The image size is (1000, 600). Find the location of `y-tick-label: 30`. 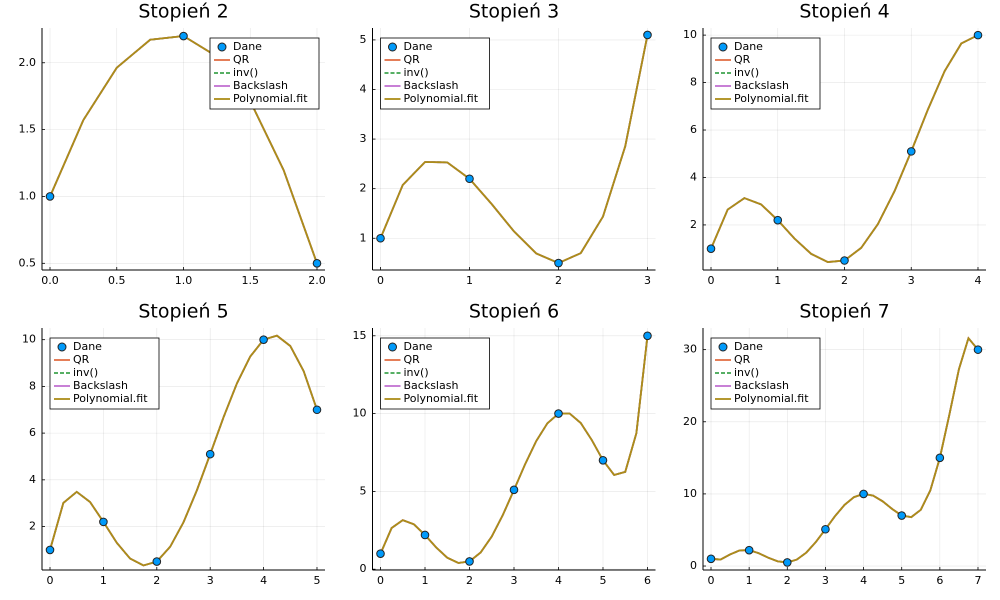

y-tick-label: 30 is located at coordinates (690, 349).